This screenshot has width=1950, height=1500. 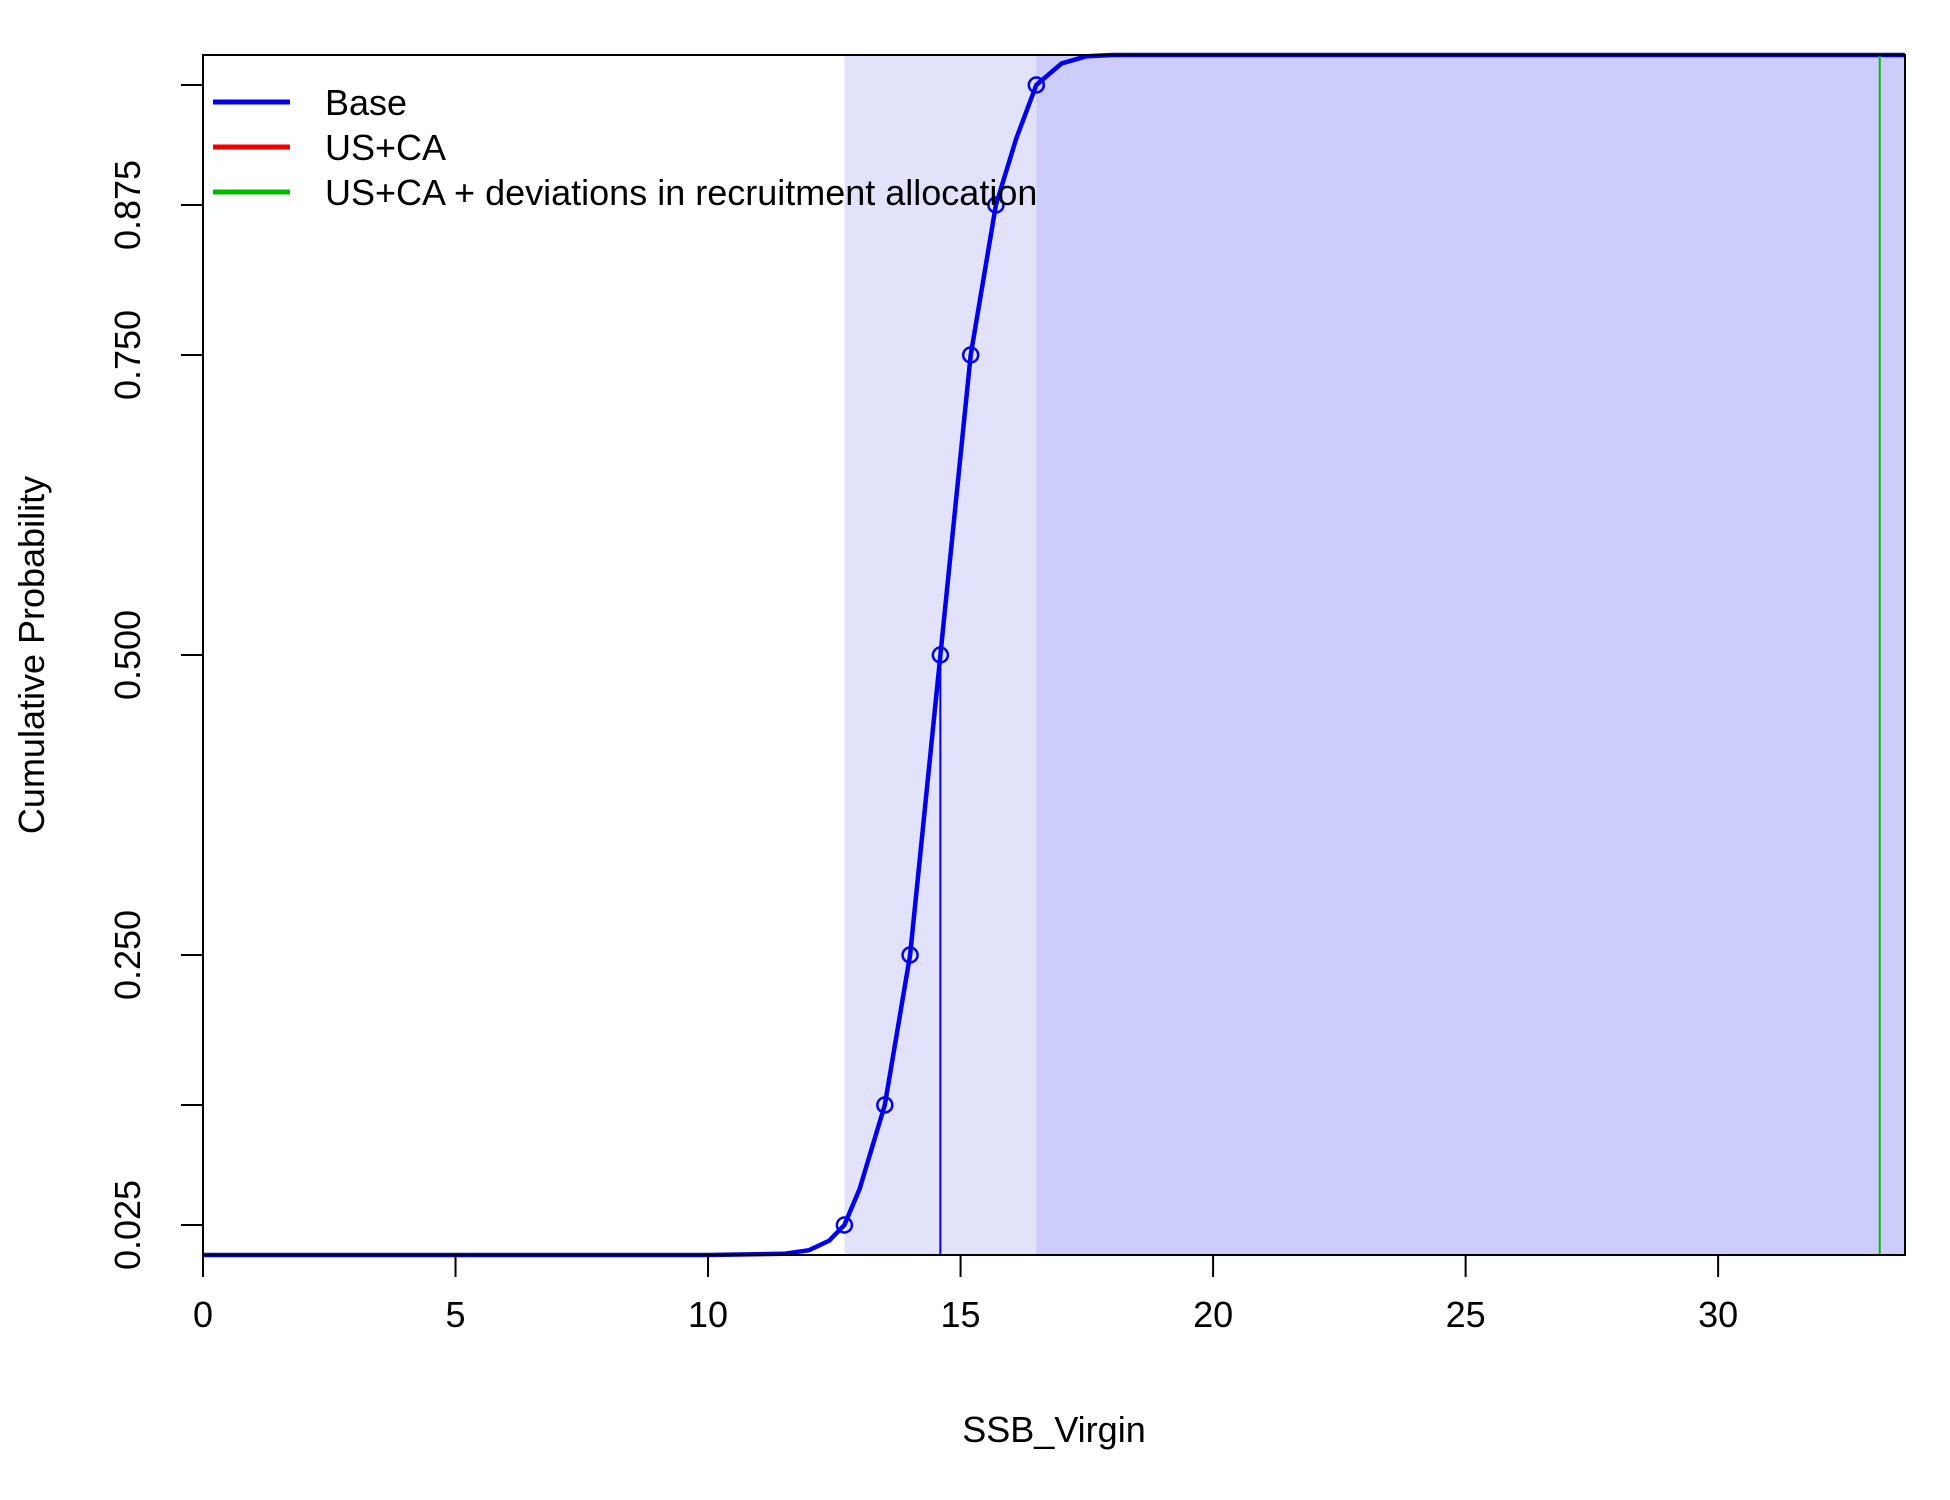 I want to click on legend-label: US+CA, so click(x=385, y=147).